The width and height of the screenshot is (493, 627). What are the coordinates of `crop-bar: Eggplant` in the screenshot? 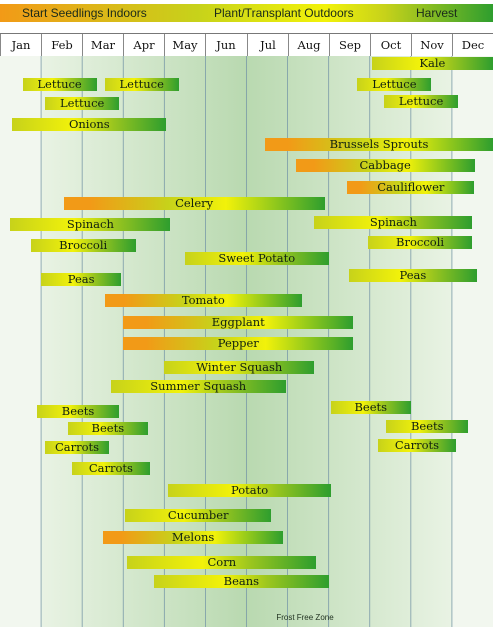 It's located at (238, 322).